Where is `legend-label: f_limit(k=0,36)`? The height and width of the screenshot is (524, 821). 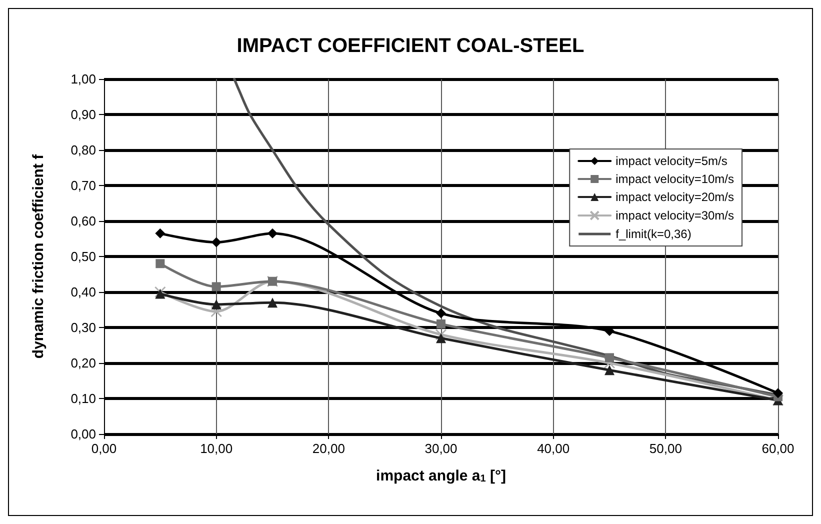
legend-label: f_limit(k=0,36) is located at coordinates (654, 234).